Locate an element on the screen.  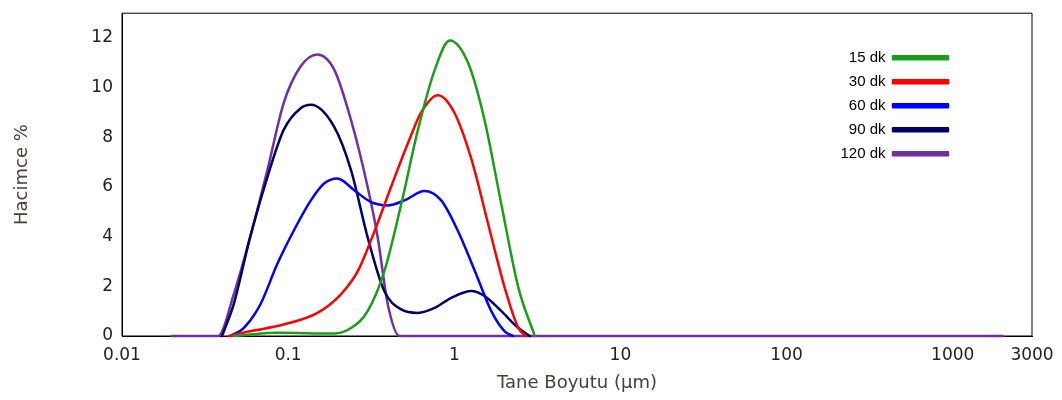
legend-label: 90 dk is located at coordinates (867, 128).